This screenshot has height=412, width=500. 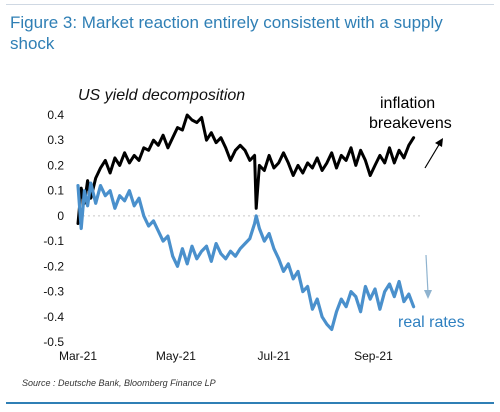 I want to click on x-tick-label: May-21, so click(x=176, y=356).